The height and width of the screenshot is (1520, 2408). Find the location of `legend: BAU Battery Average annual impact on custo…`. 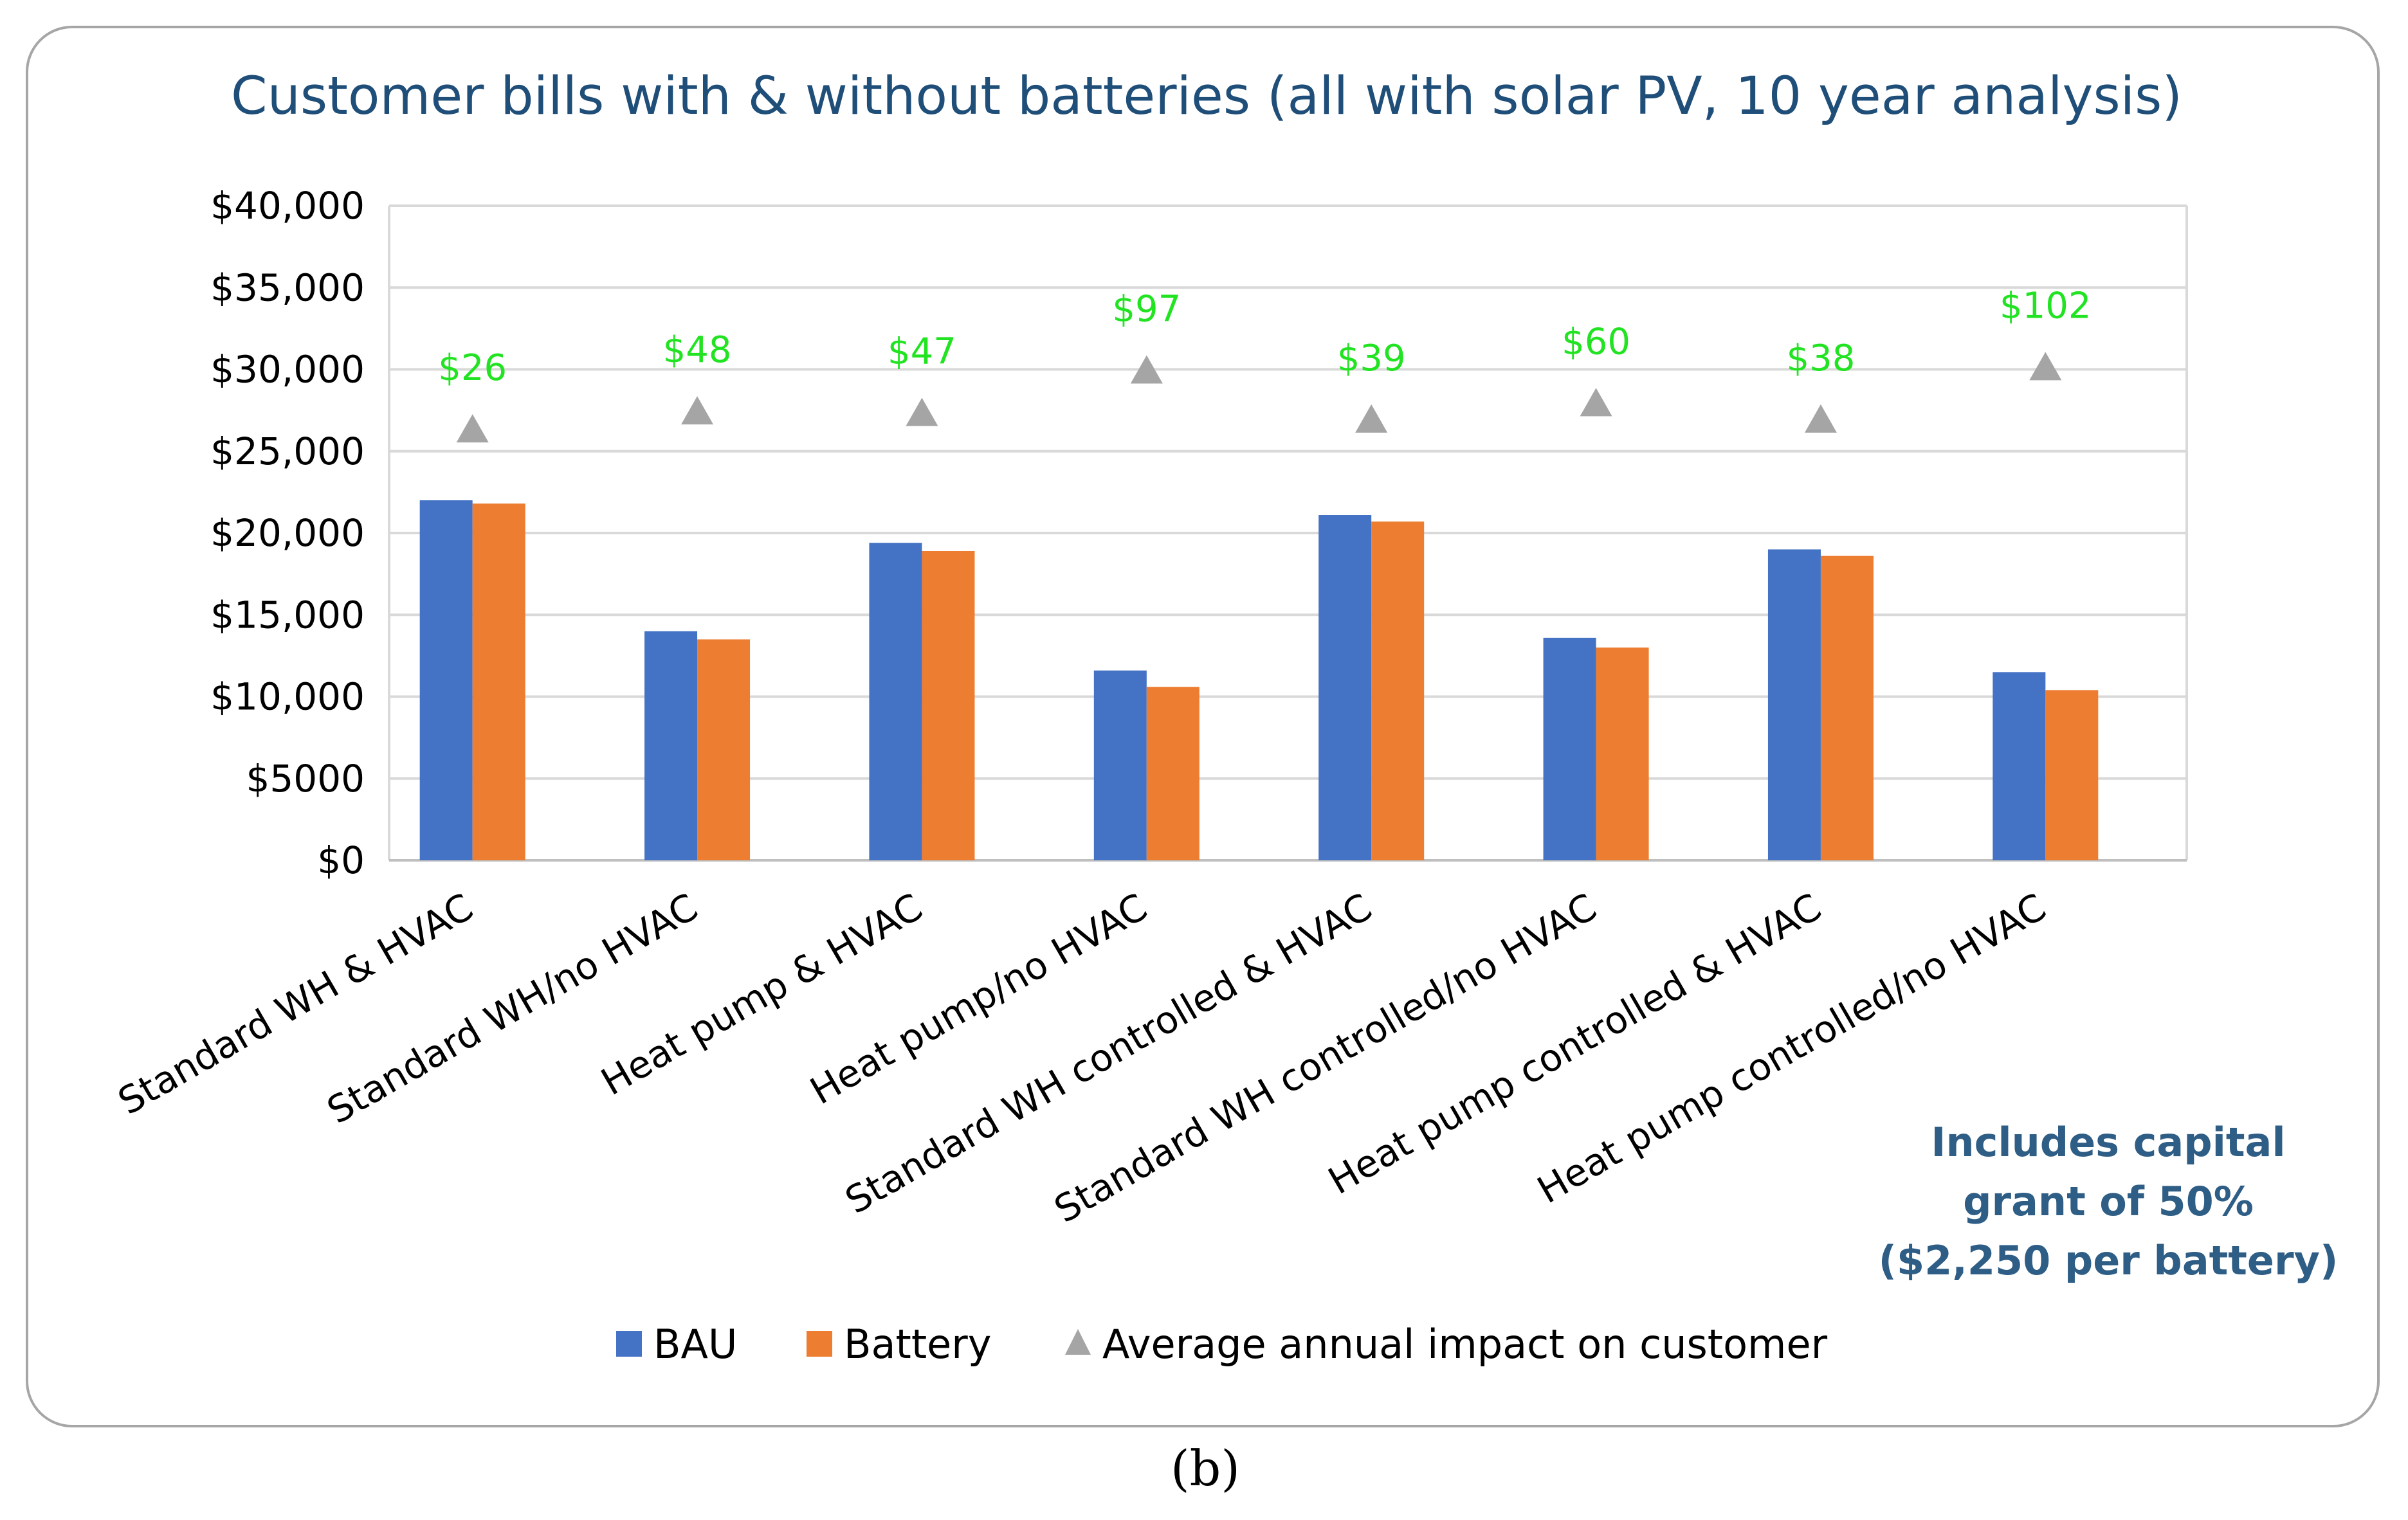

legend: BAU Battery Average annual impact on custo… is located at coordinates (1222, 1344).